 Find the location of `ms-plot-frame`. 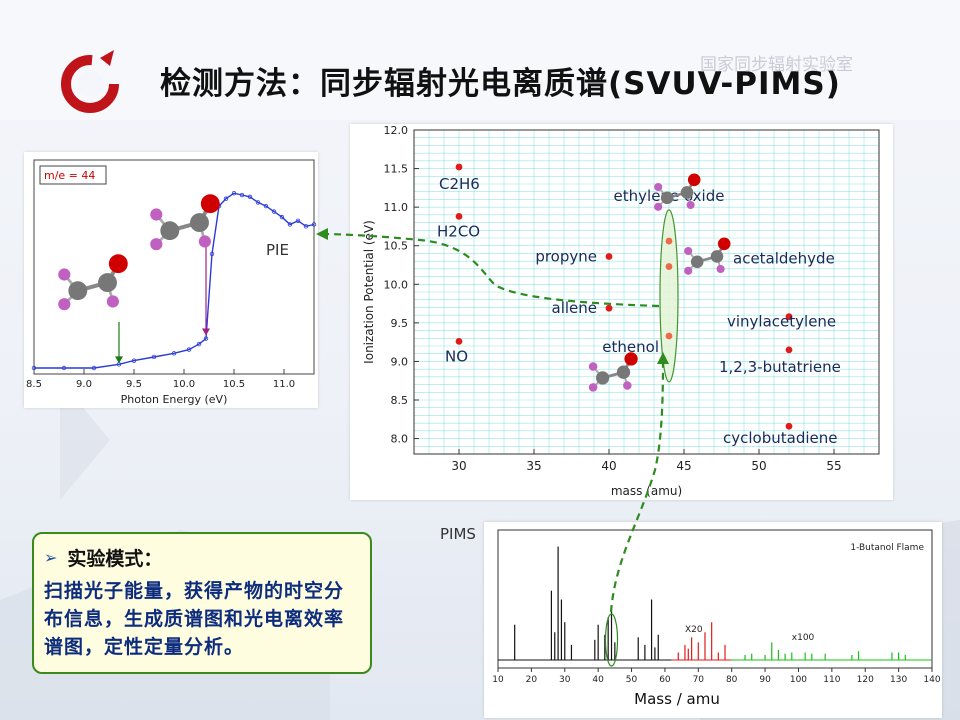

ms-plot-frame is located at coordinates (715, 599).